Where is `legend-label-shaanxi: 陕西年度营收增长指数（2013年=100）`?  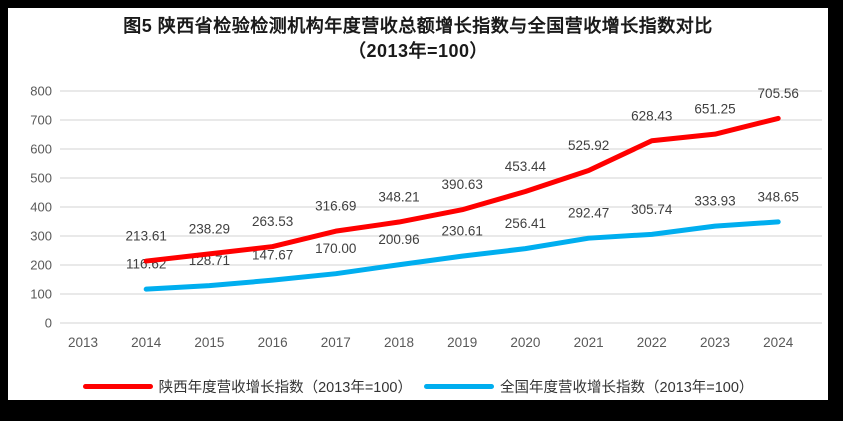 legend-label-shaanxi: 陕西年度营收增长指数（2013年=100） is located at coordinates (285, 388).